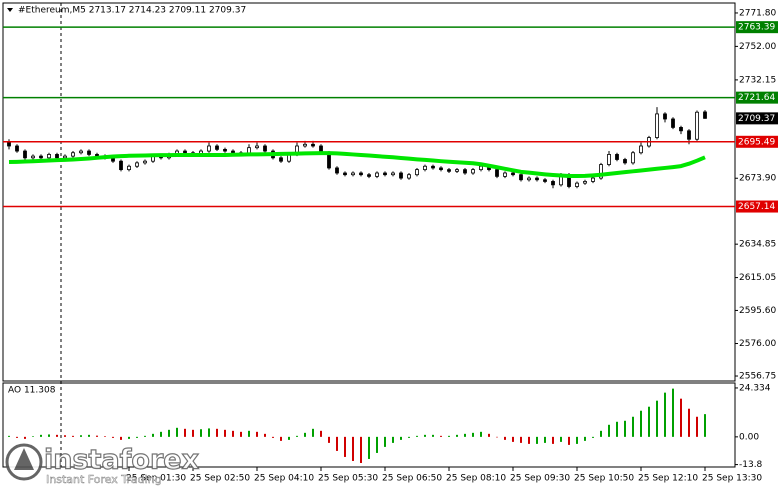  Describe the element at coordinates (156, 479) in the screenshot. I see `x-tick-label: 25 Sep 01:30` at that location.